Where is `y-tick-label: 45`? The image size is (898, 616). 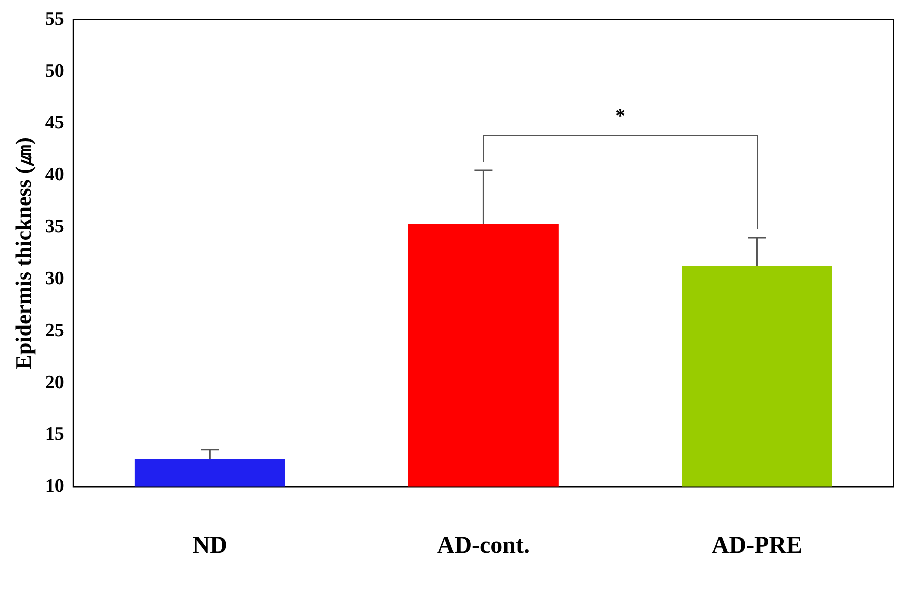
y-tick-label: 45 is located at coordinates (54, 123).